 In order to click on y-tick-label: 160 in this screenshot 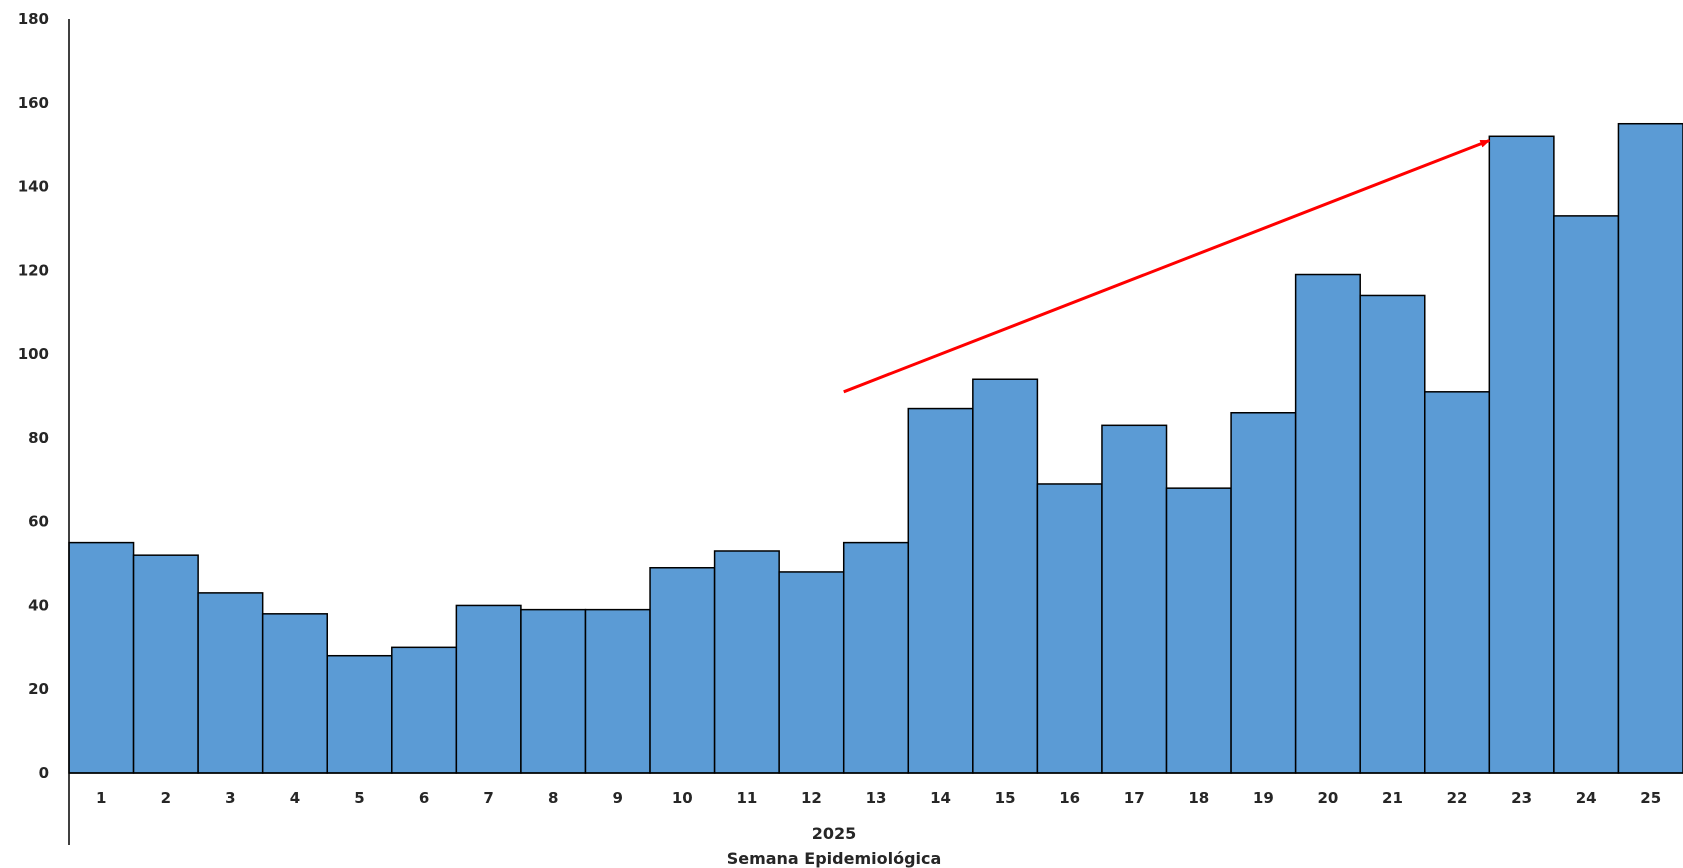, I will do `click(33, 103)`.